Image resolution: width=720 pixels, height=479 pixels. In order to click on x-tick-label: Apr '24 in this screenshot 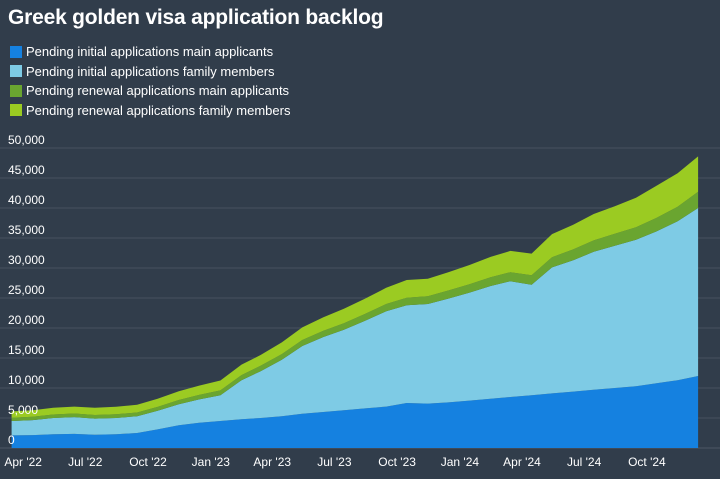, I will do `click(522, 462)`.